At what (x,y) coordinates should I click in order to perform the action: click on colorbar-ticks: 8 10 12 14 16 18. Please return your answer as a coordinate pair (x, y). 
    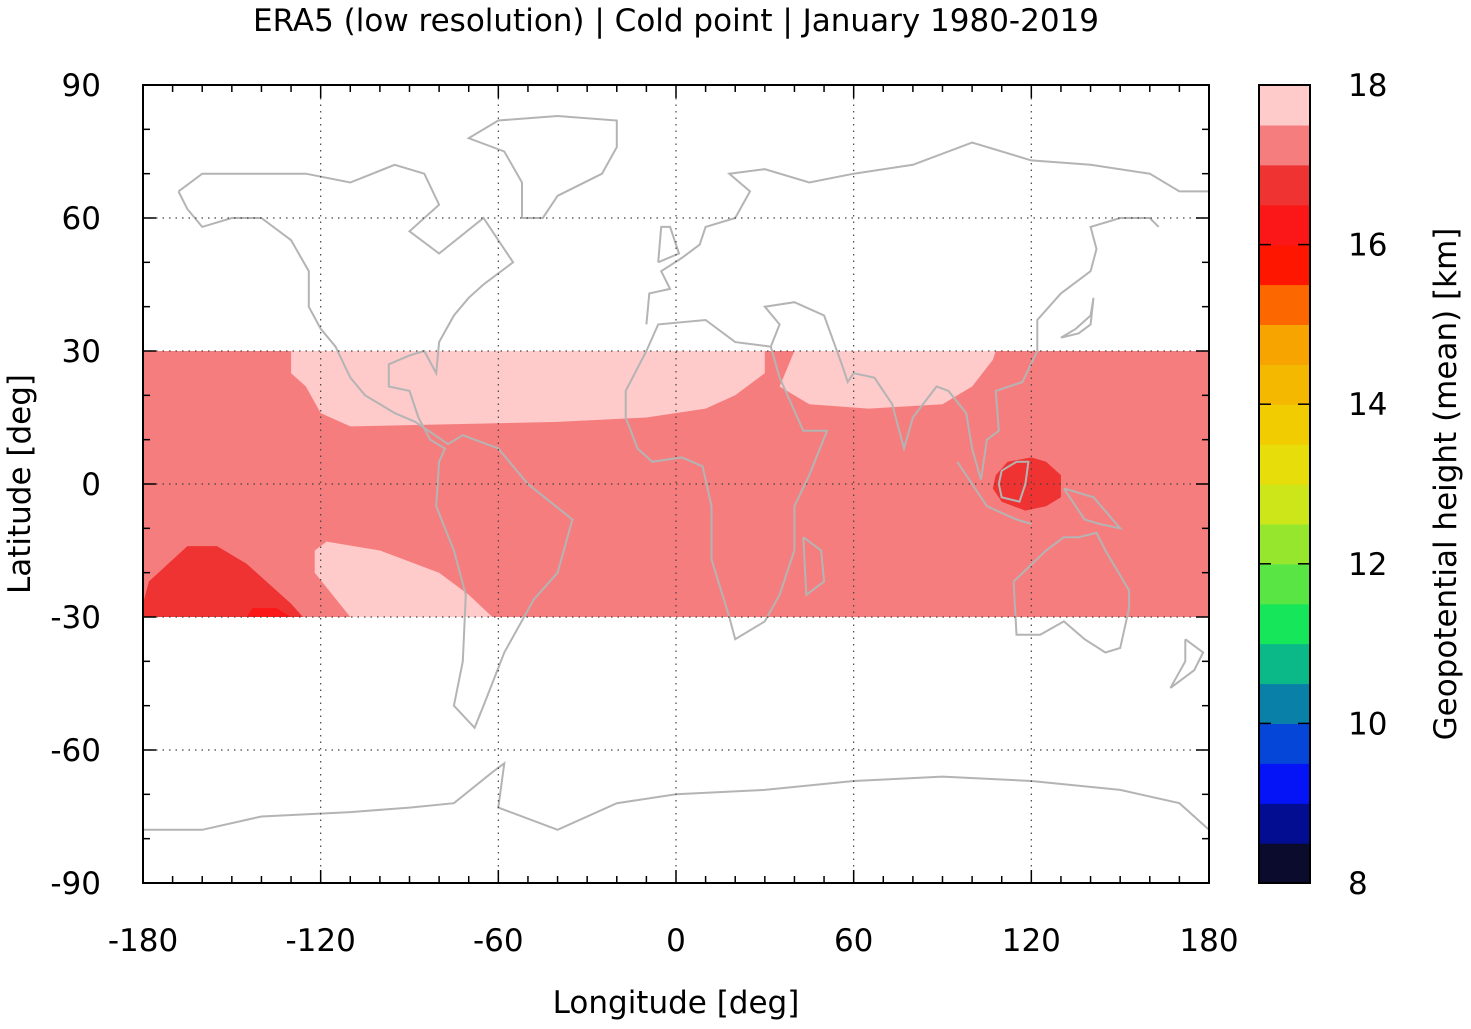
    Looking at the image, I should click on (1323, 485).